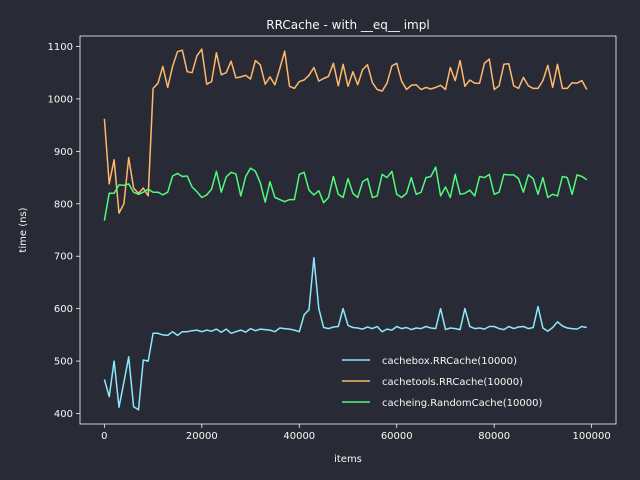 This screenshot has width=640, height=480. Describe the element at coordinates (63, 414) in the screenshot. I see `y-tick-label-0: 400` at that location.